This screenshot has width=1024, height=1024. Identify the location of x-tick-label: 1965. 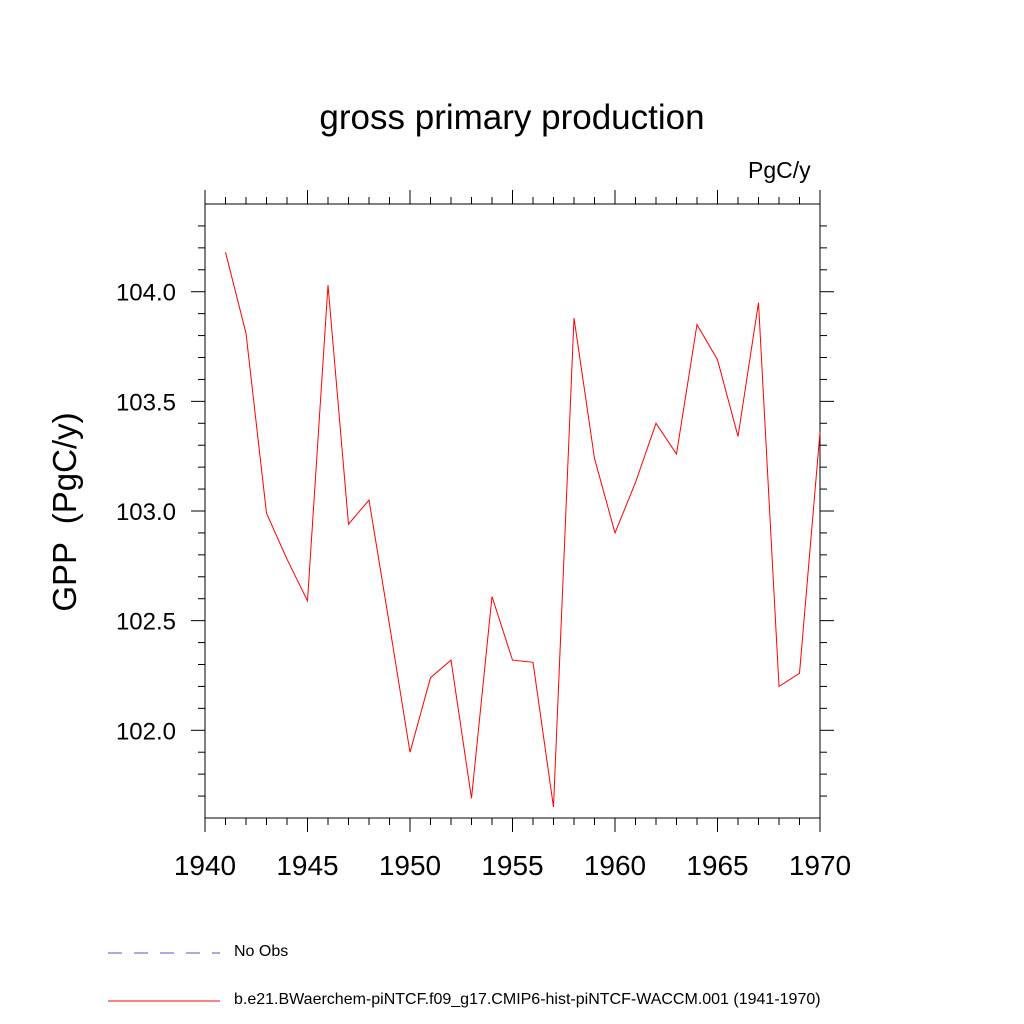
(717, 865).